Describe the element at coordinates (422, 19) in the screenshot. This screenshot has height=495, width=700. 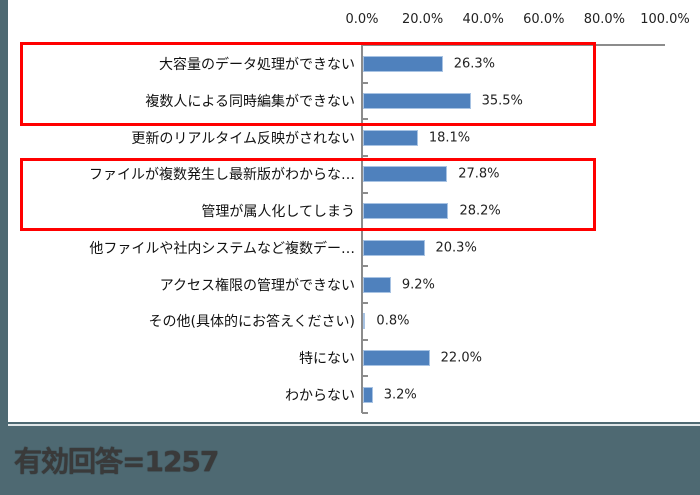
I see `x-tick-label: 20.0%` at that location.